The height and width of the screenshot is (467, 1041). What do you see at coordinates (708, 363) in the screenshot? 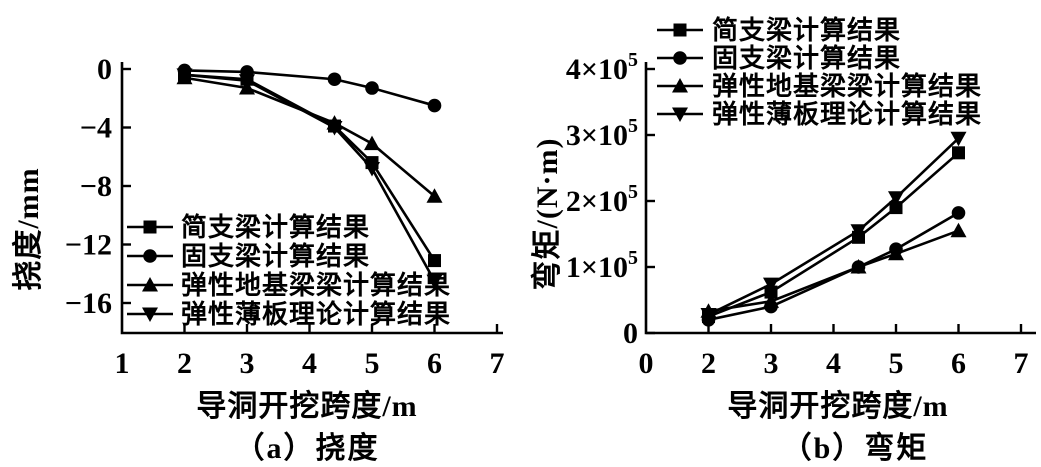
I see `x-tick-label: 2` at bounding box center [708, 363].